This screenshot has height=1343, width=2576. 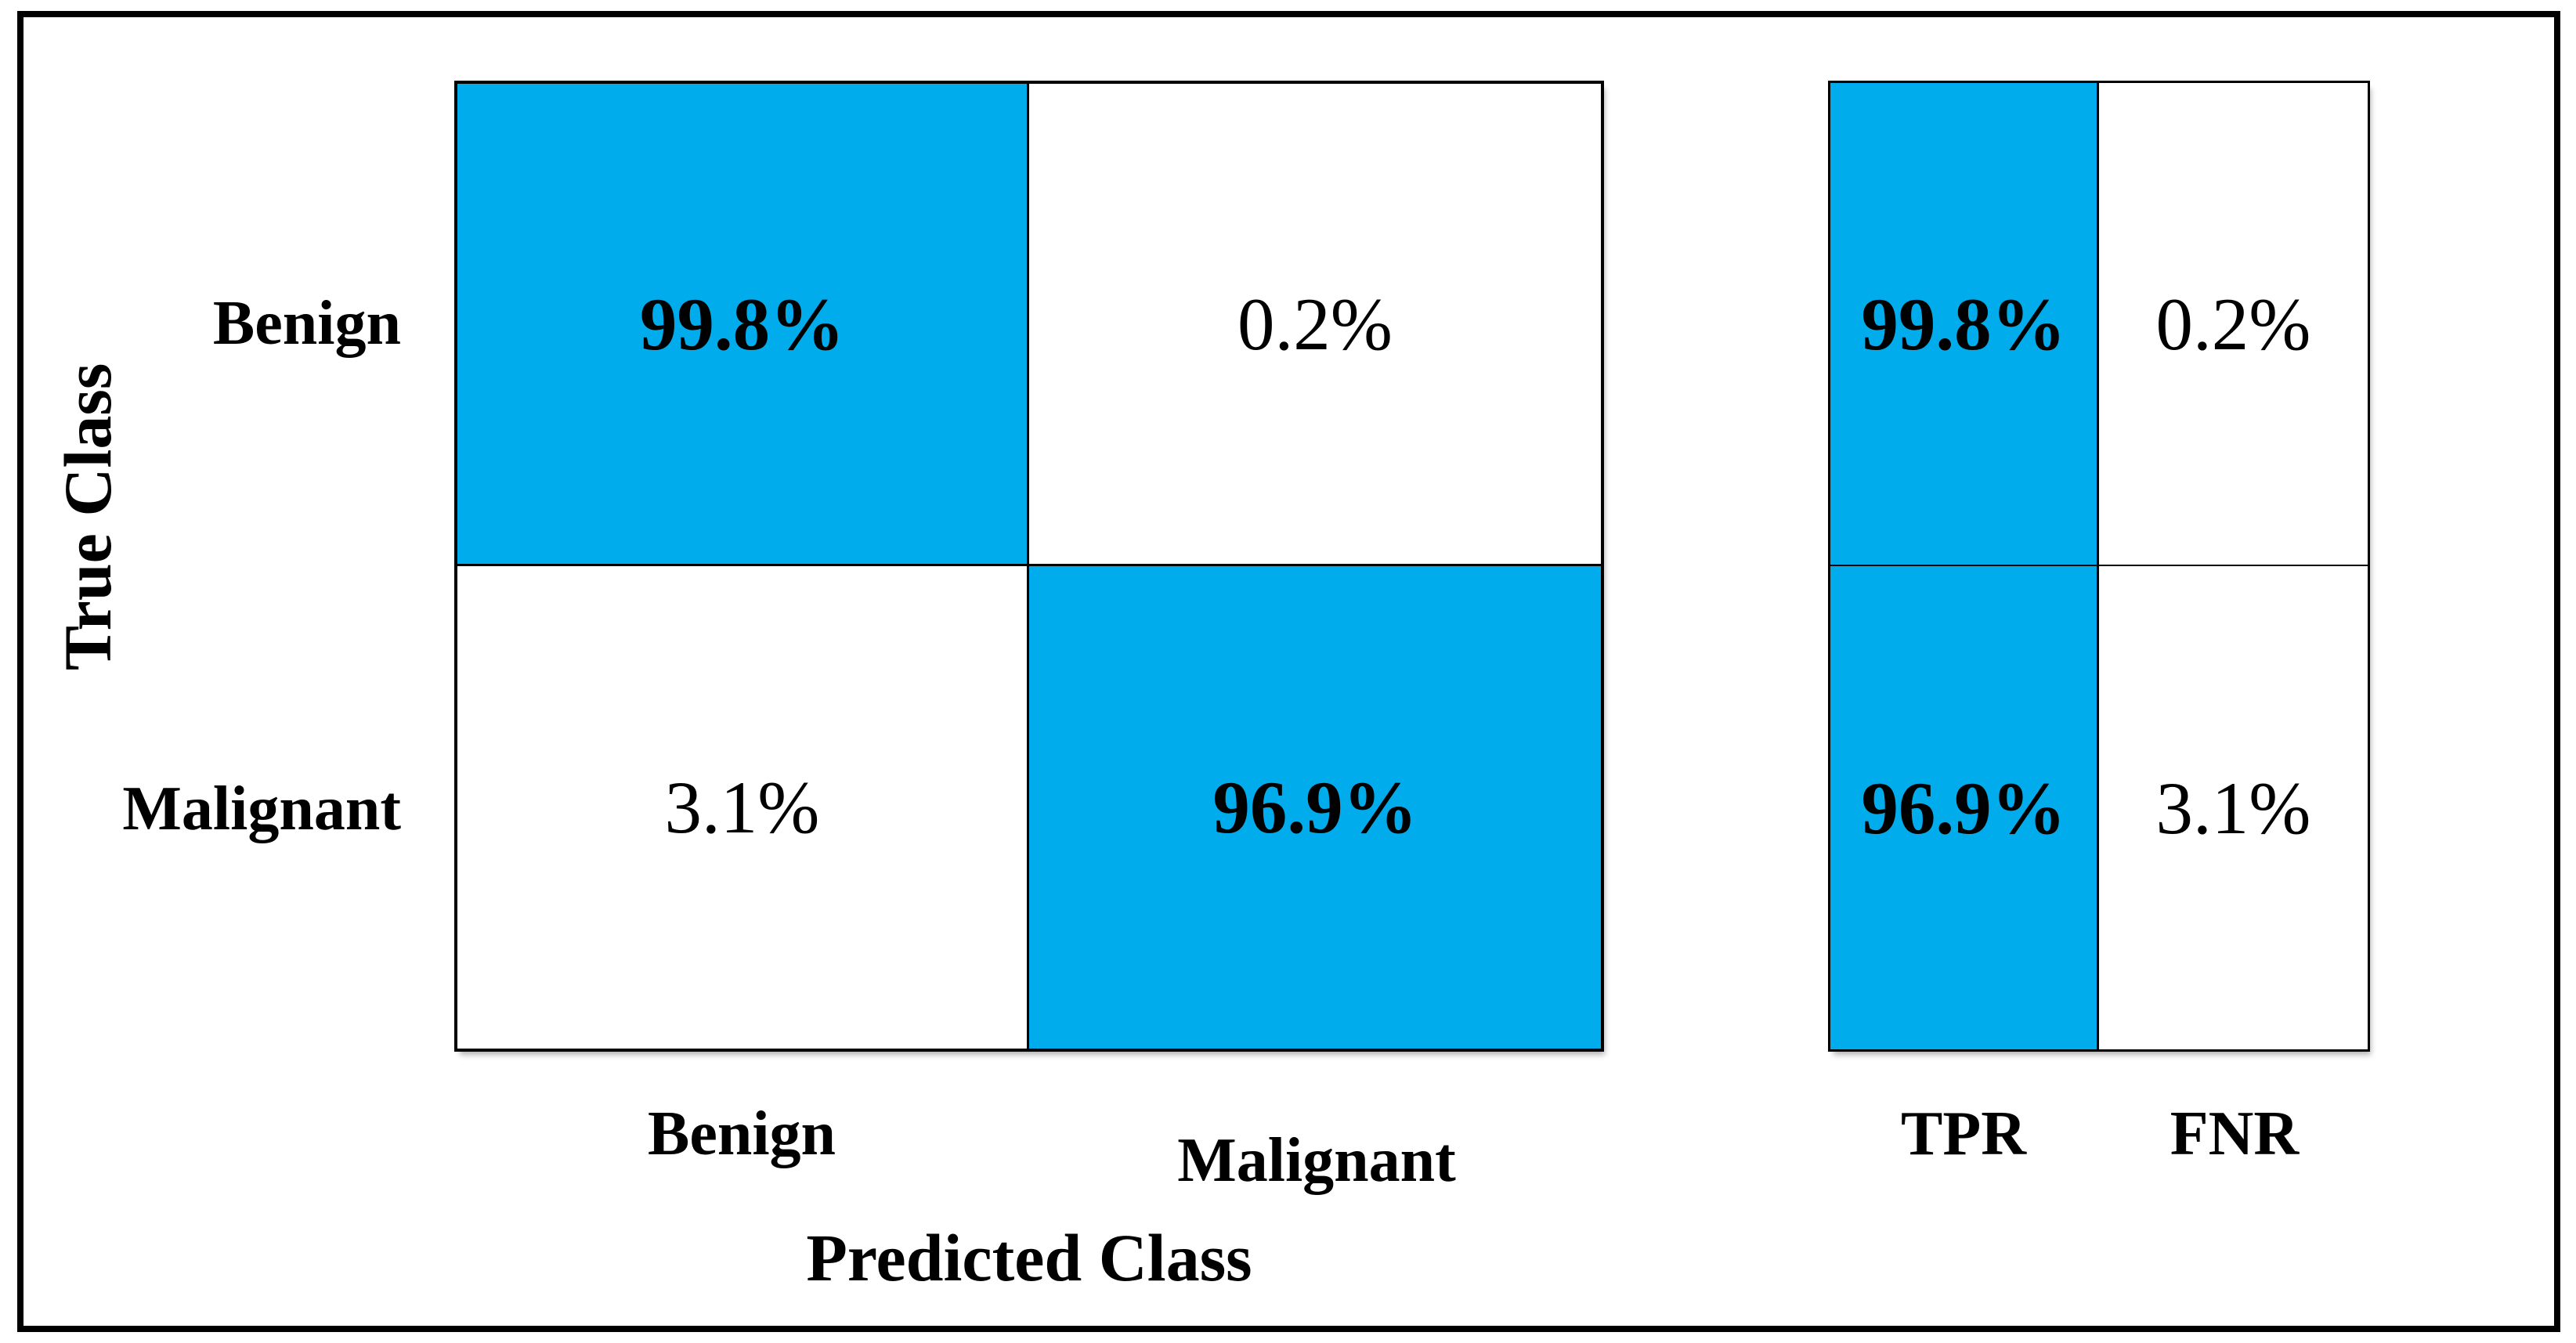 What do you see at coordinates (1029, 1257) in the screenshot?
I see `x-axis-label: Predicted Class` at bounding box center [1029, 1257].